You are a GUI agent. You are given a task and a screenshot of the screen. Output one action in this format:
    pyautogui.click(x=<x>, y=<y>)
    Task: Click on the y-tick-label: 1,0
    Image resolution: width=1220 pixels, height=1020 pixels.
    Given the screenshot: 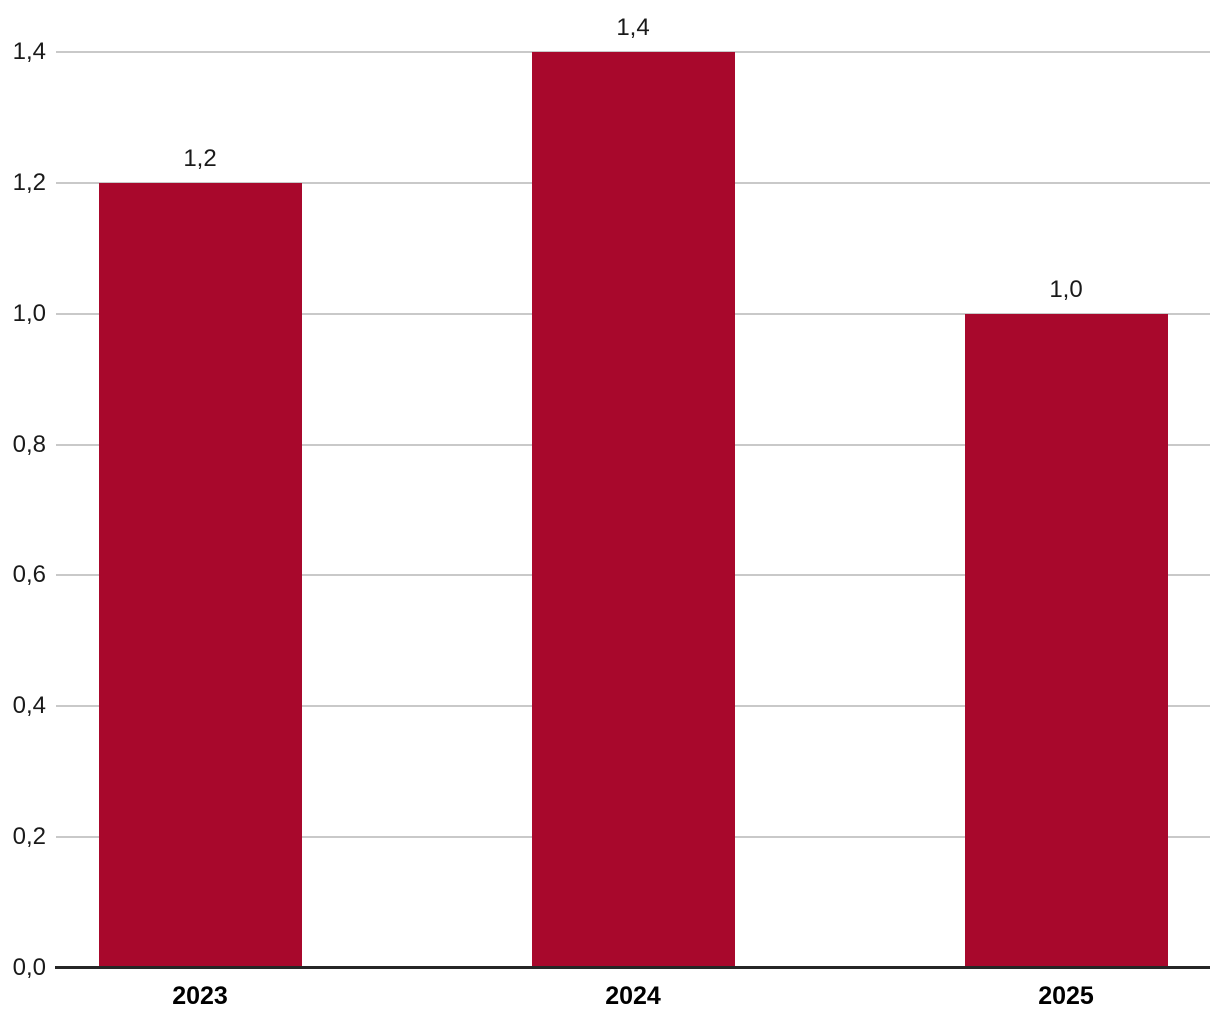 What is the action you would take?
    pyautogui.click(x=29, y=313)
    